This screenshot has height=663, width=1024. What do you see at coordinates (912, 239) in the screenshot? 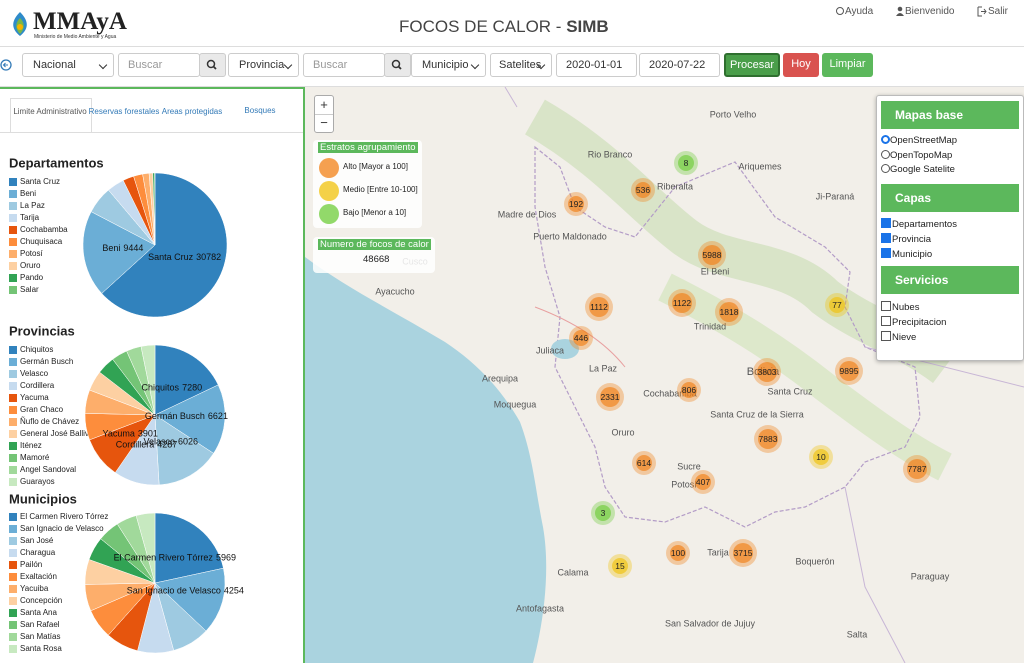
I see `layer-option: Provincia` at bounding box center [912, 239].